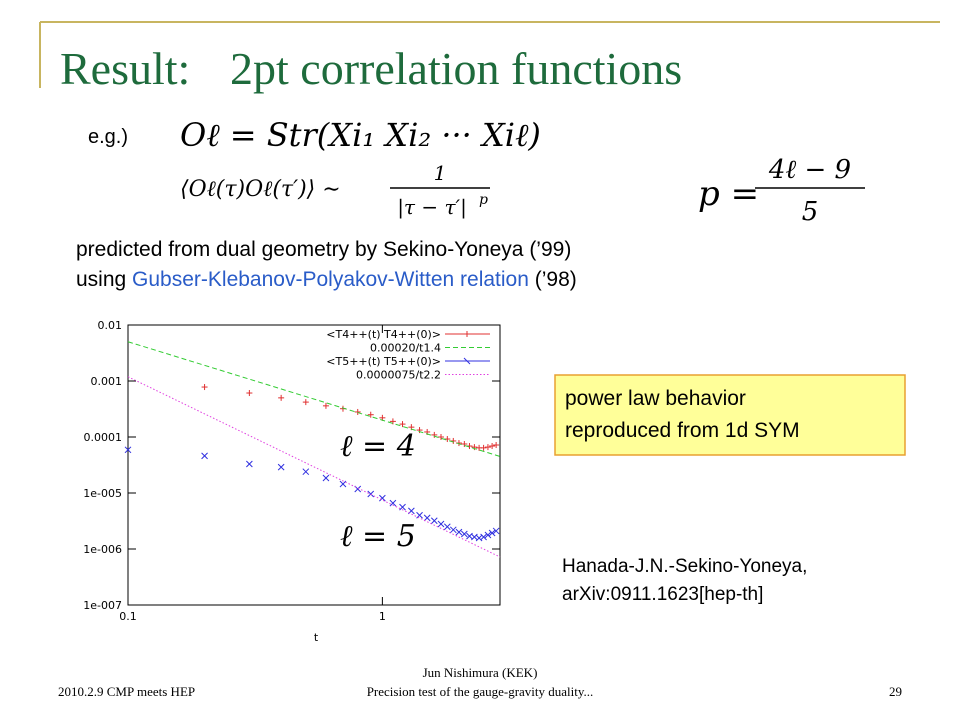 The width and height of the screenshot is (960, 720). What do you see at coordinates (682, 430) in the screenshot?
I see `callout-text: reproduced from 1d SYM` at bounding box center [682, 430].